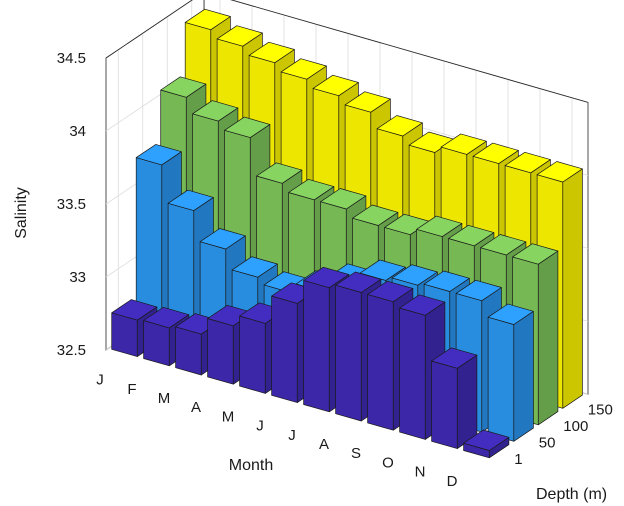 This screenshot has width=624, height=506. I want to click on bar-d1-m11, so click(454, 398).